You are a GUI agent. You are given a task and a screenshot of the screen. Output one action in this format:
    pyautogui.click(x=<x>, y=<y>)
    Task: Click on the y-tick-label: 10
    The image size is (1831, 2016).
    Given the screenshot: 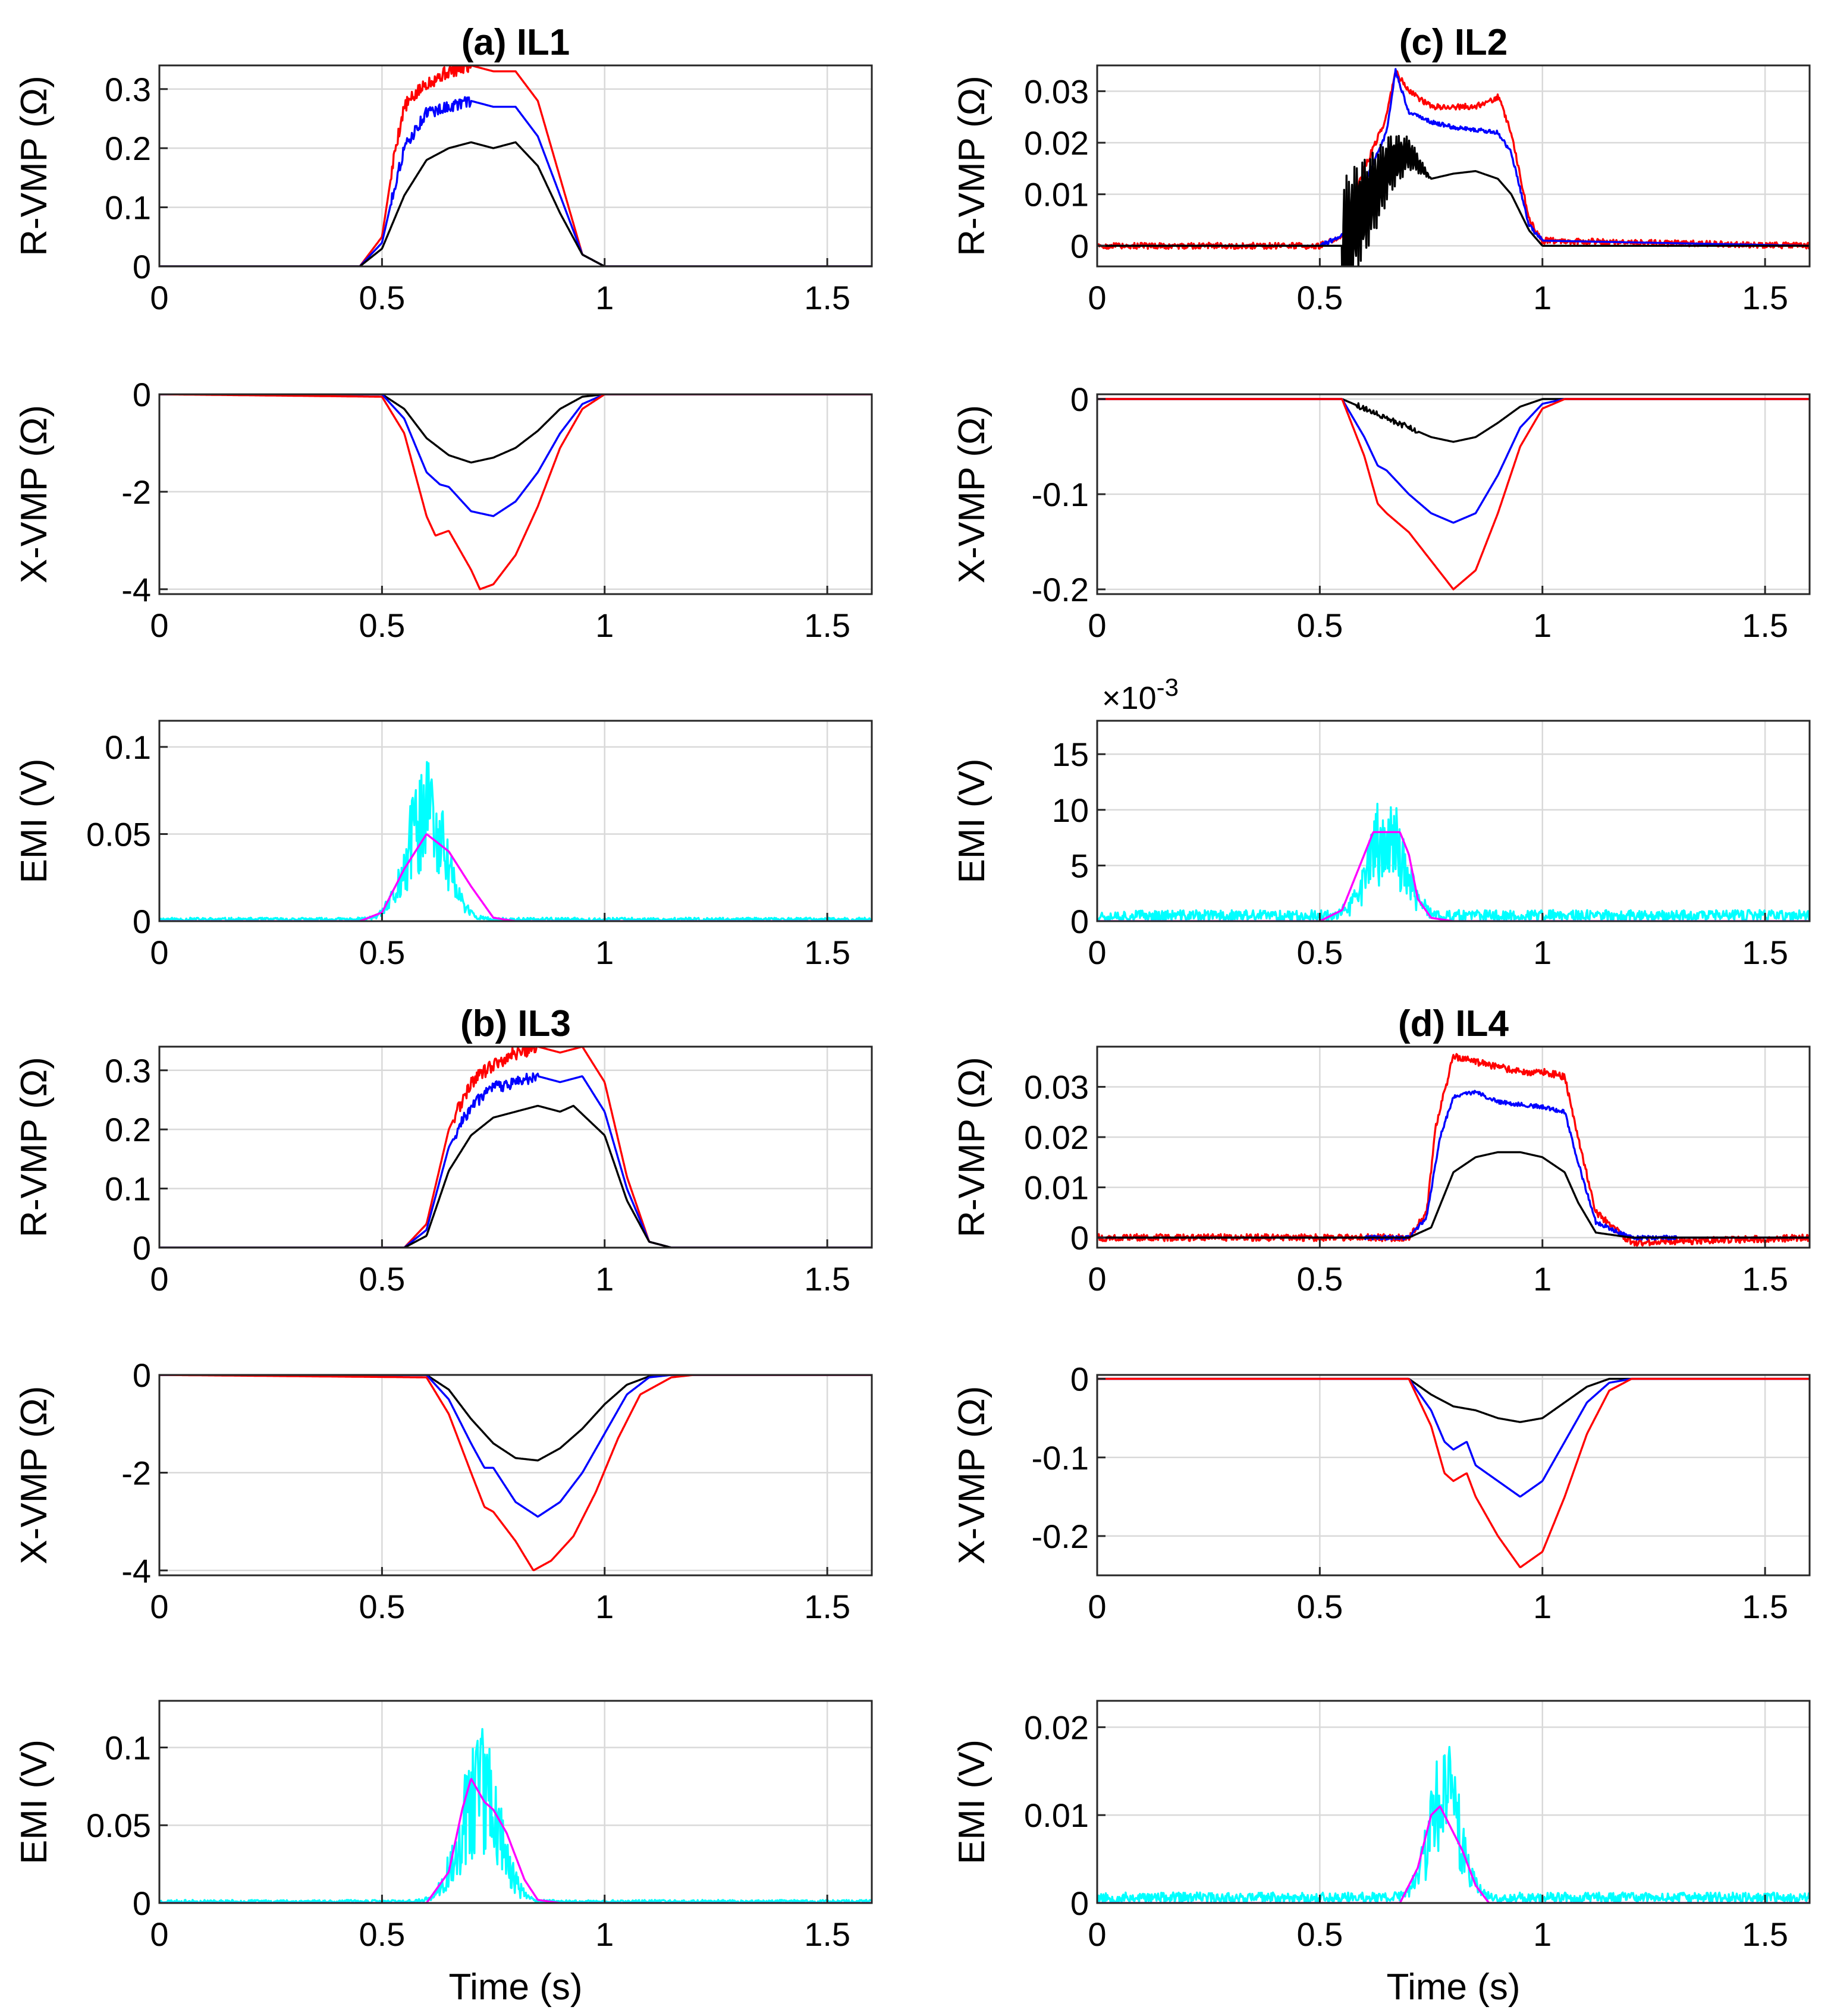 What is the action you would take?
    pyautogui.click(x=1070, y=810)
    